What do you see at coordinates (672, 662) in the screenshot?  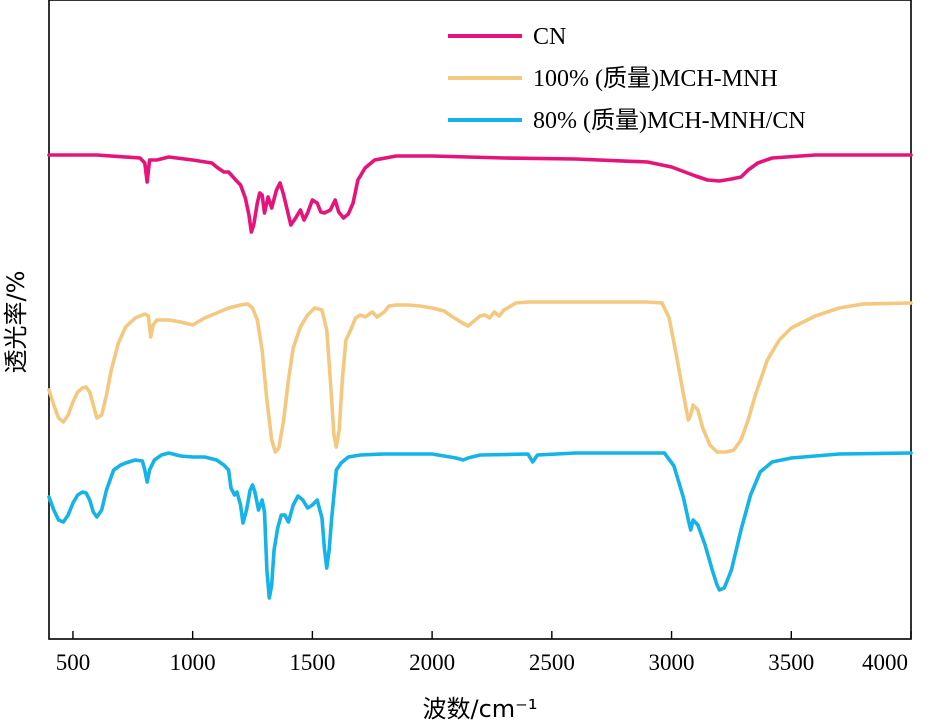 I see `x-tick-label: 3000` at bounding box center [672, 662].